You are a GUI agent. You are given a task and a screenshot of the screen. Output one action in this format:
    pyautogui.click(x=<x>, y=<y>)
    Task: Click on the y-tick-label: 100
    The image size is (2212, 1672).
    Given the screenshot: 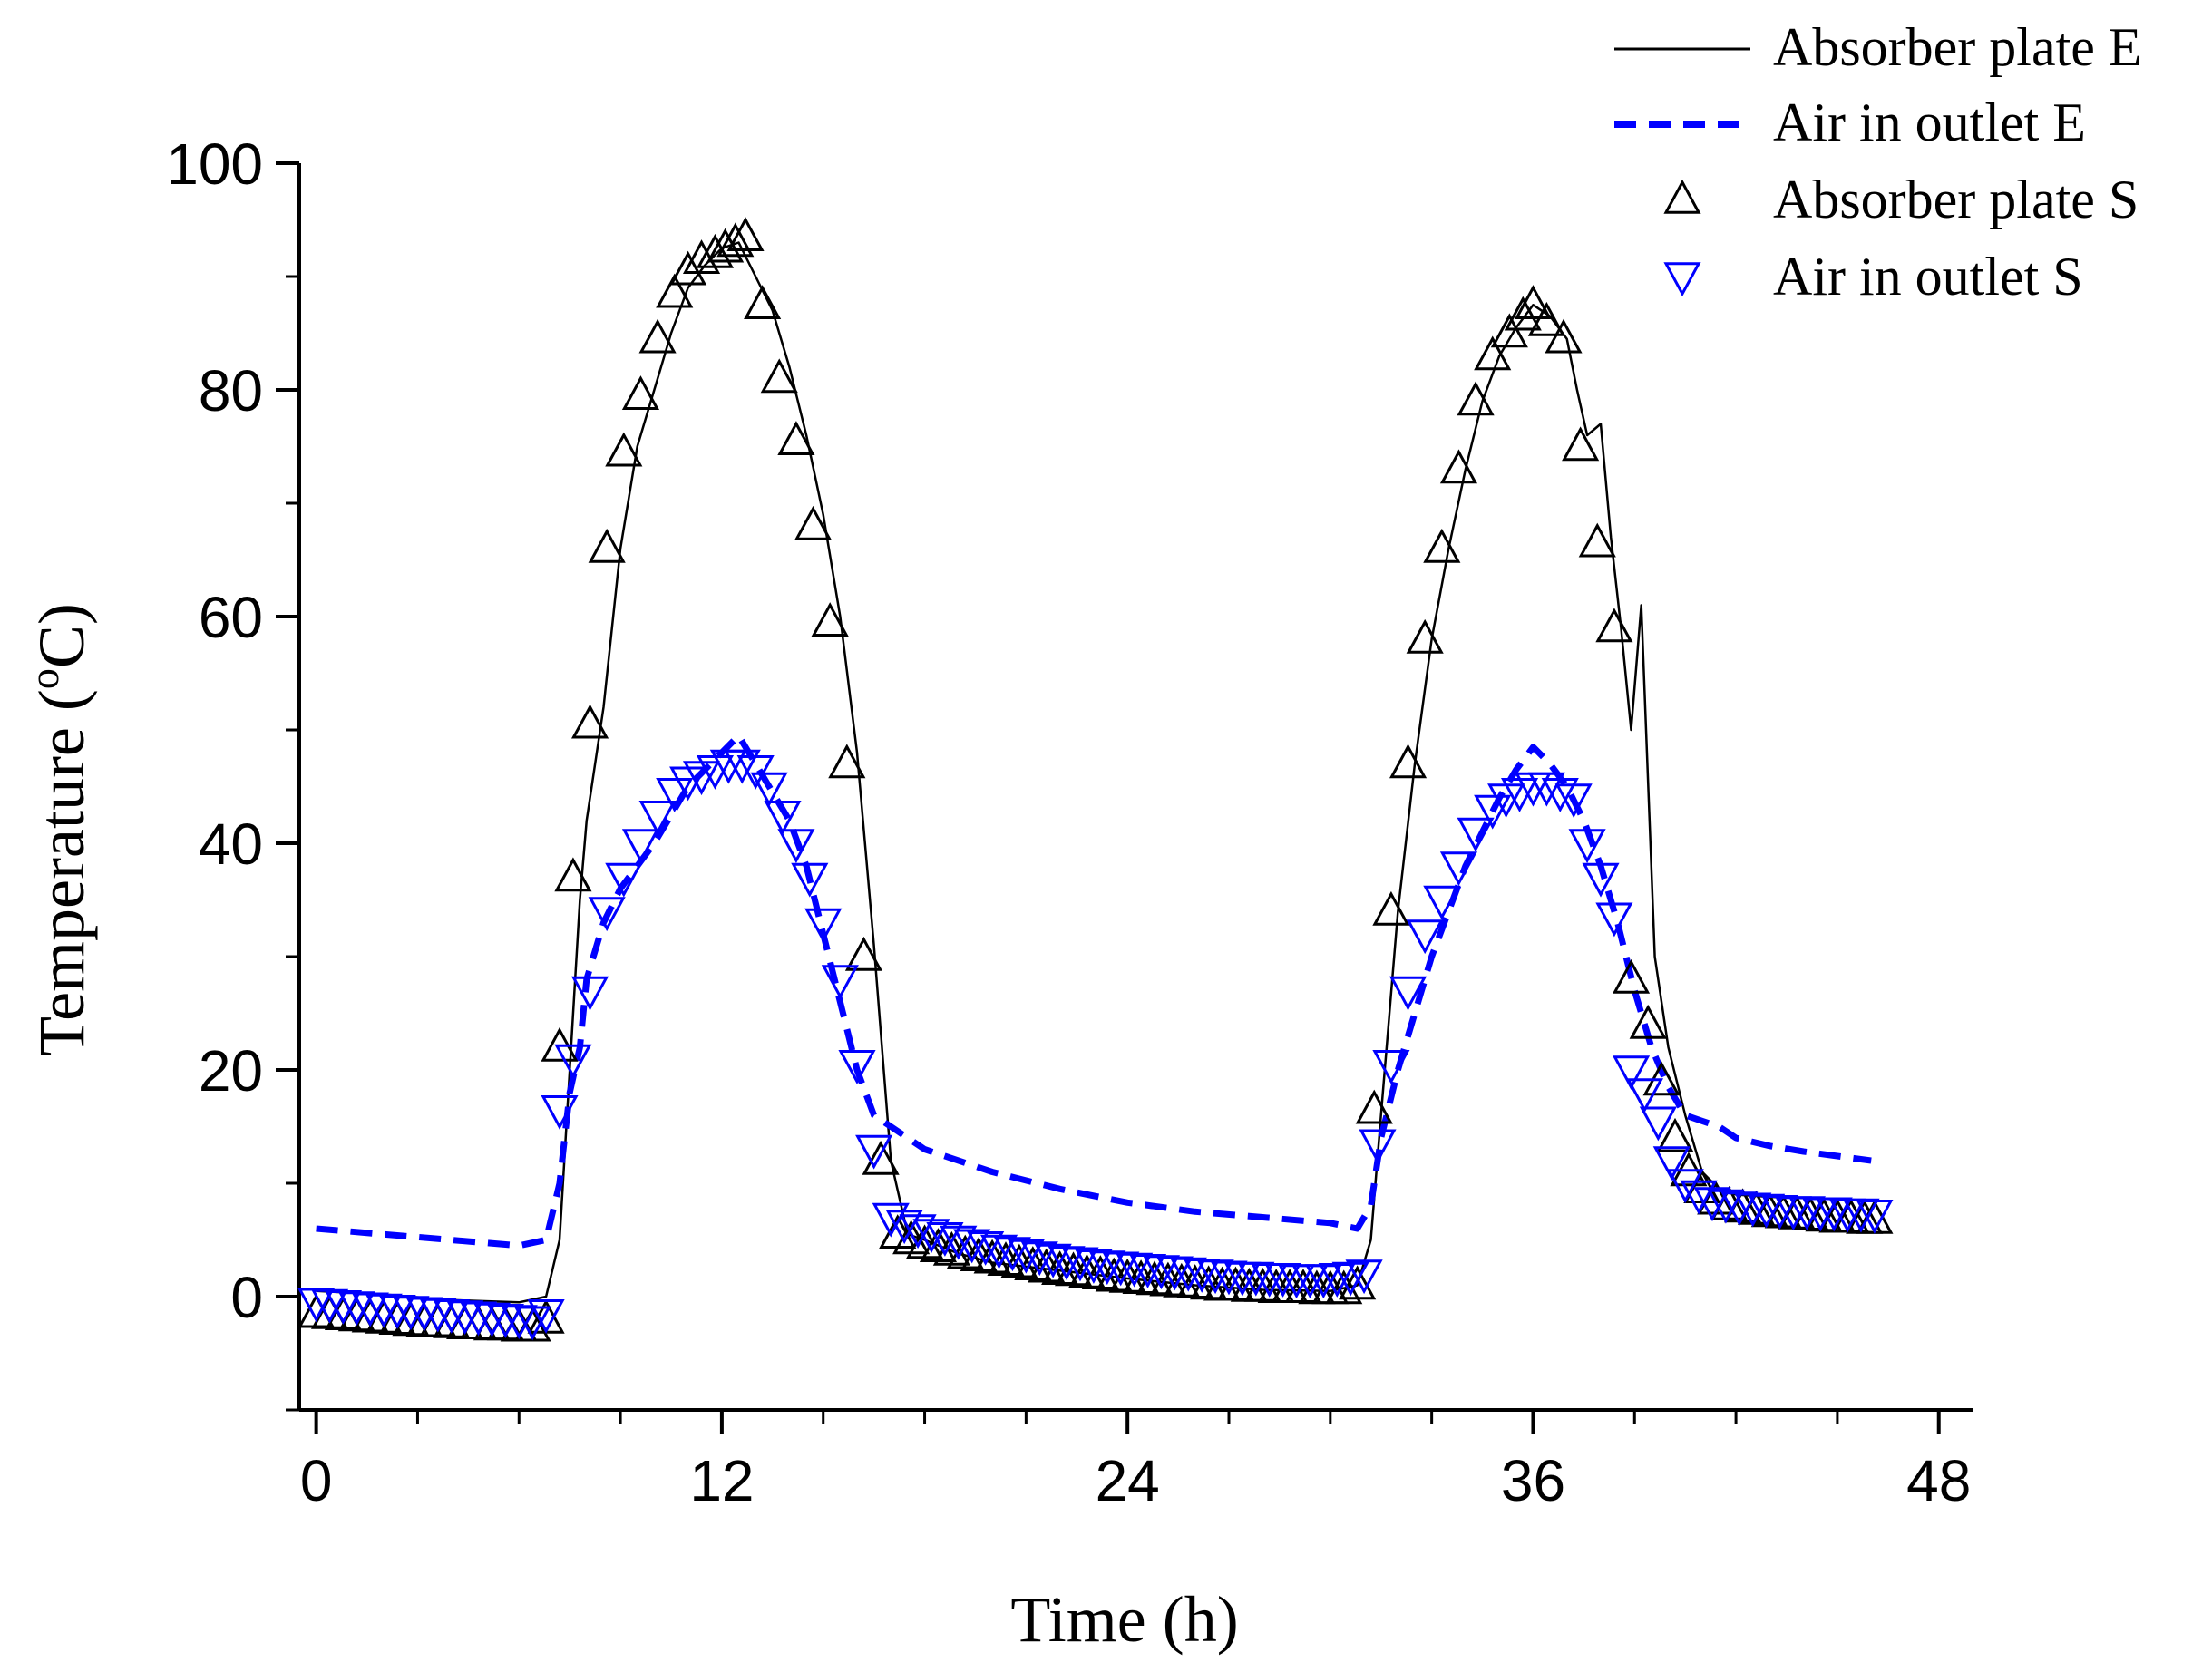 What is the action you would take?
    pyautogui.click(x=215, y=164)
    